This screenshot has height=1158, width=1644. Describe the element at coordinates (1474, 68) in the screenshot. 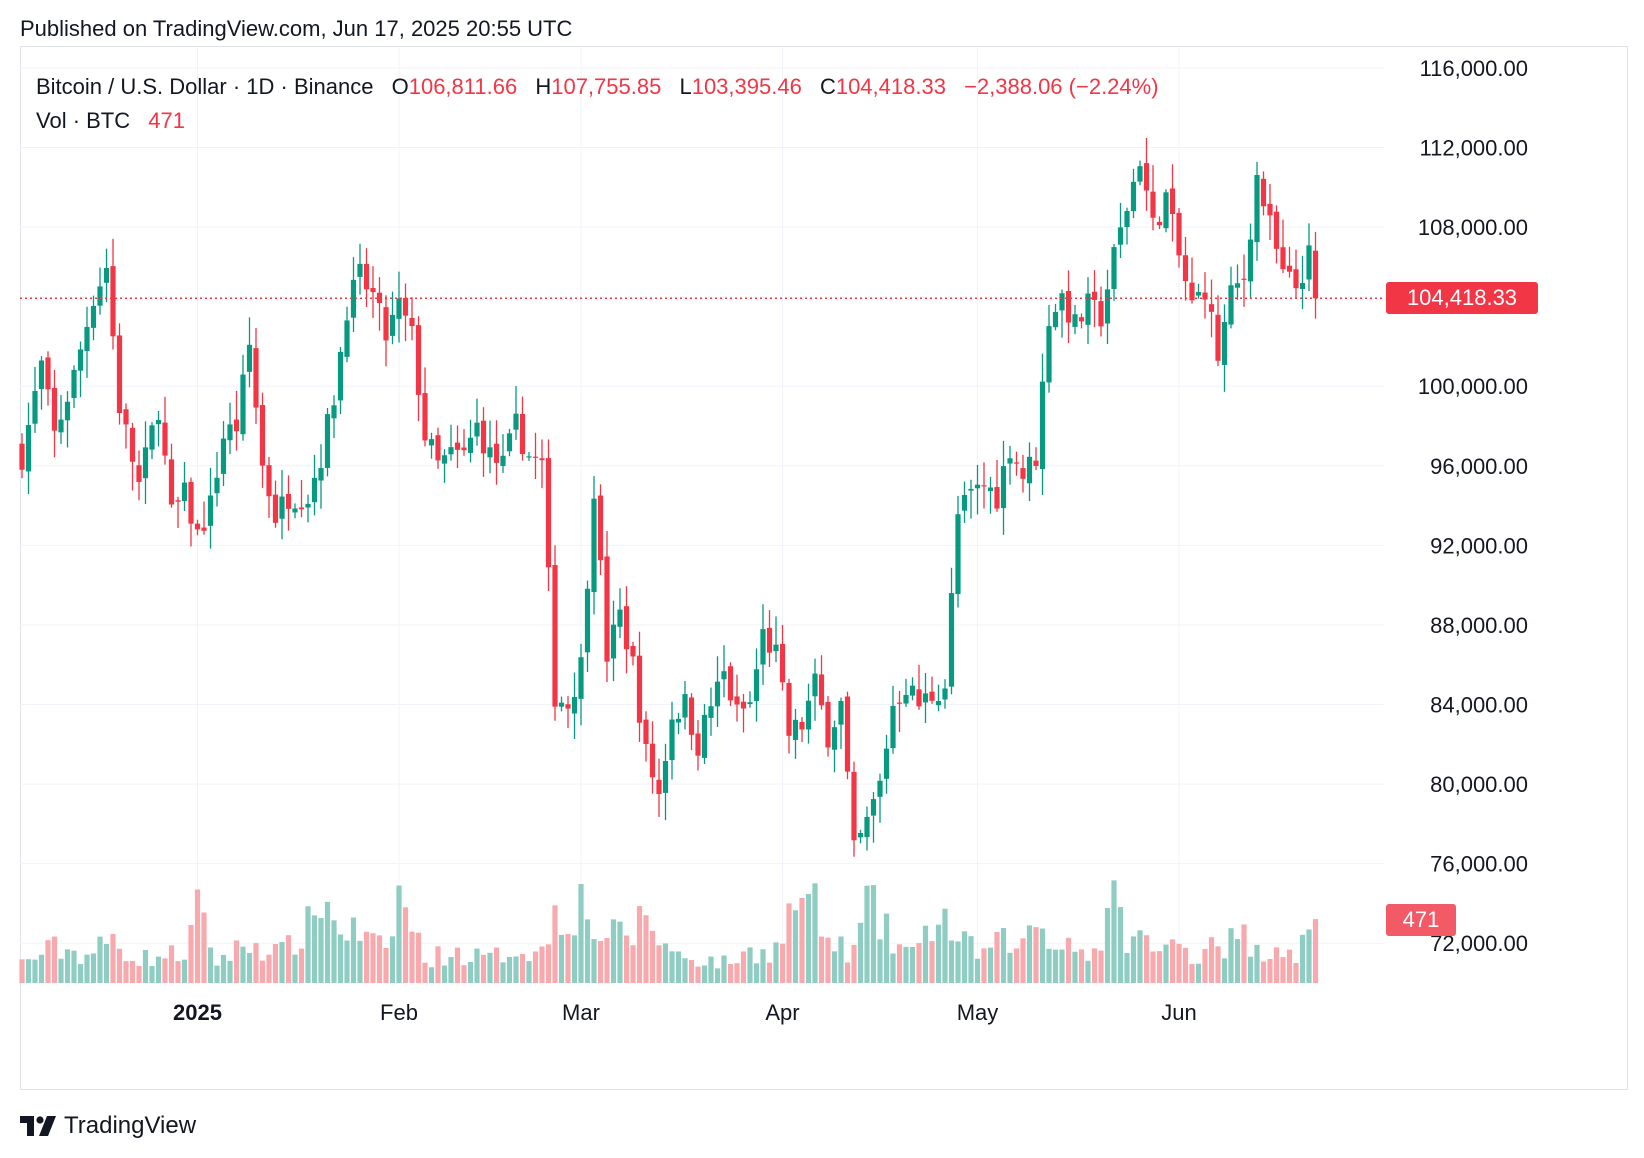

I see `y-tick-label: 116,000.00` at that location.